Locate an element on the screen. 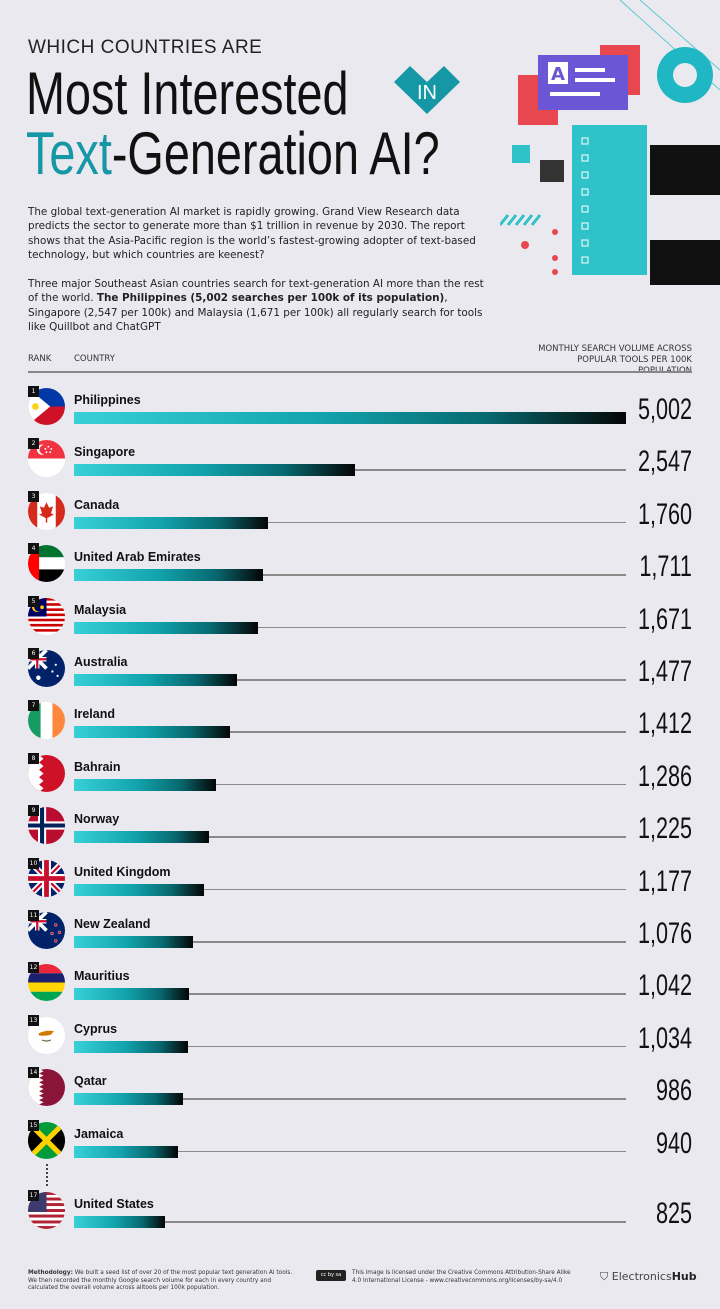 The width and height of the screenshot is (720, 1309). chart-row: 6 Australia 1,477 is located at coordinates (360, 671).